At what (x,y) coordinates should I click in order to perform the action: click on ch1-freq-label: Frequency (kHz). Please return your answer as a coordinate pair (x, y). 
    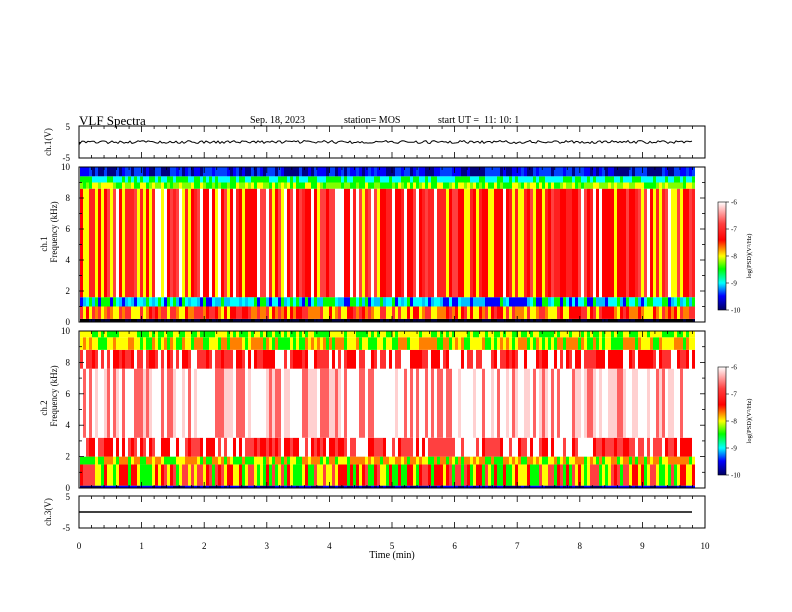
    Looking at the image, I should click on (54, 231).